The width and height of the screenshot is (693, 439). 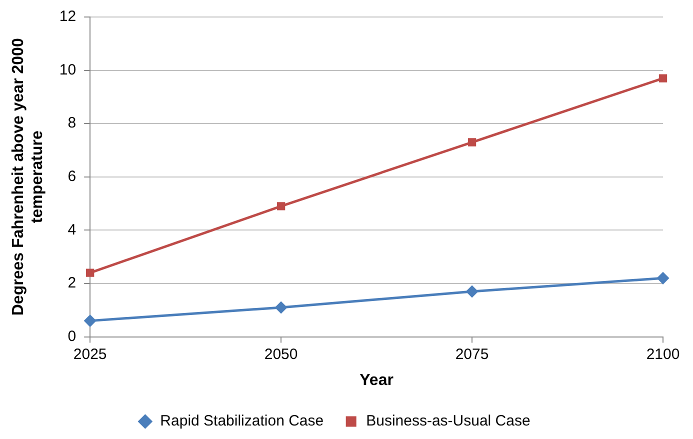 I want to click on legend-label: Rapid Stabilization Case, so click(x=242, y=421).